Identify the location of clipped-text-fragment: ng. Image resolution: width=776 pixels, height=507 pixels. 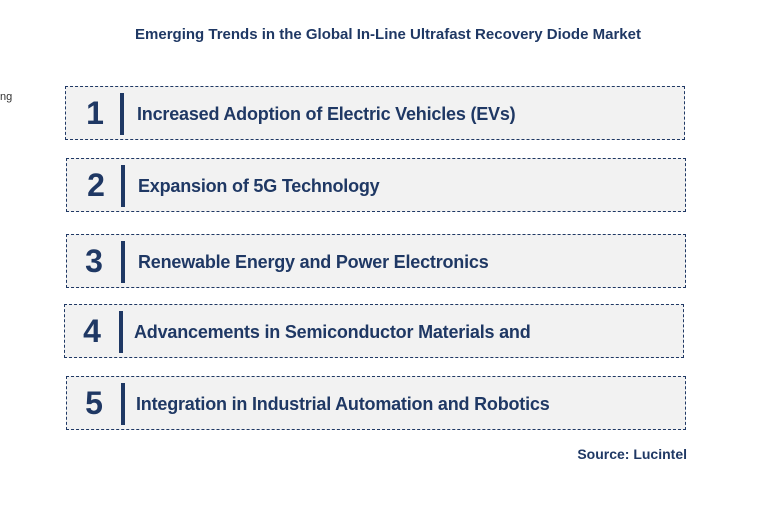
(6, 97).